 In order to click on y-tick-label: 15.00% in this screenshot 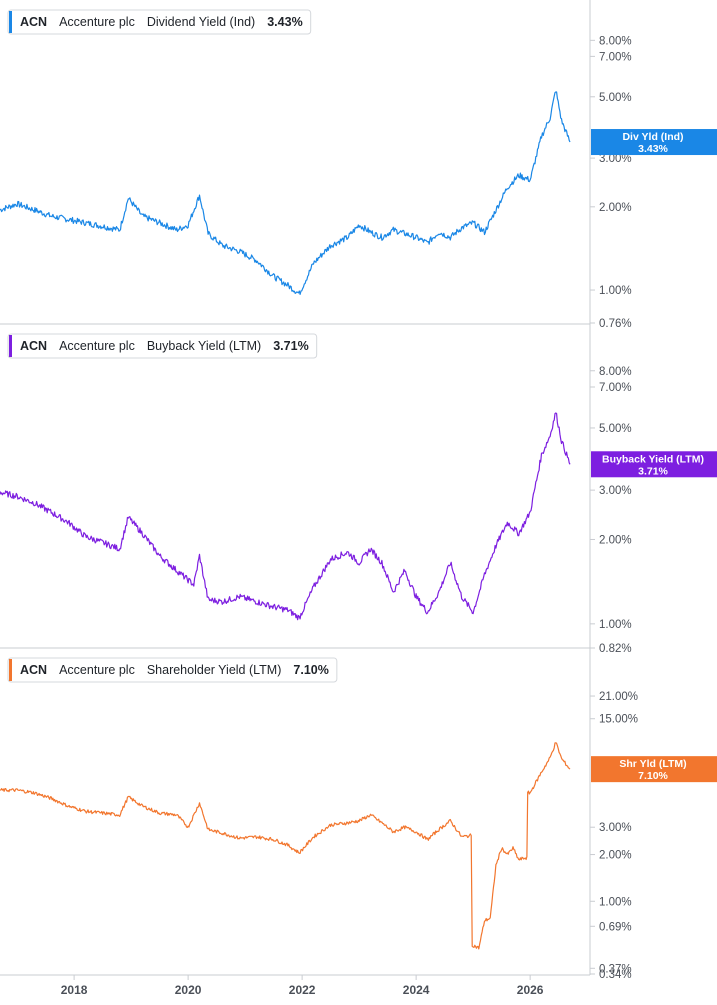, I will do `click(618, 720)`.